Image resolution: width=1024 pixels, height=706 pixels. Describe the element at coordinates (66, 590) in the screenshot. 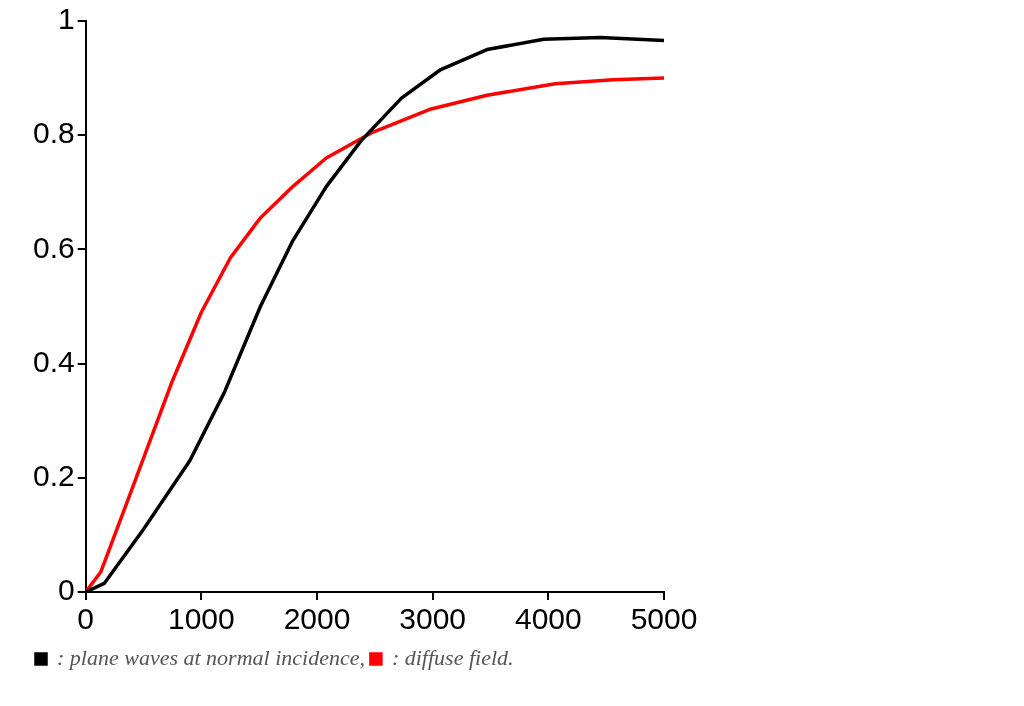

I see `y-tick-label: 0` at that location.